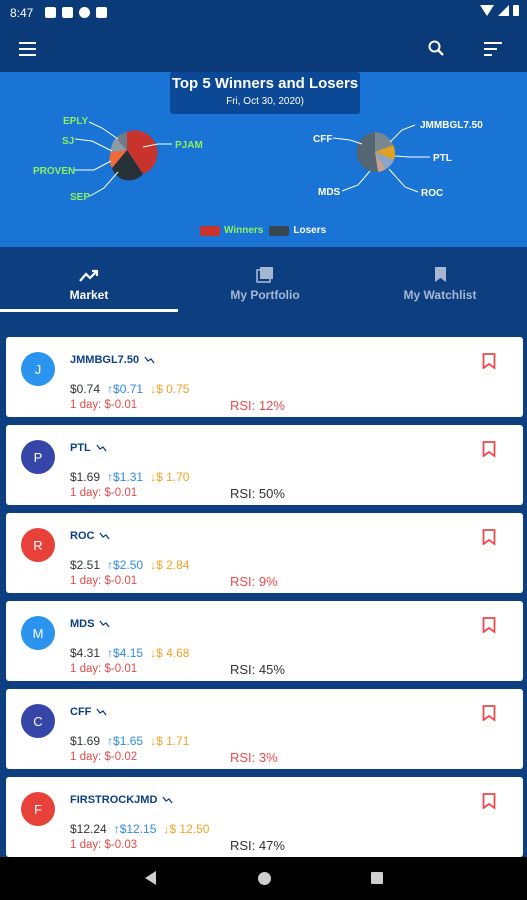 The width and height of the screenshot is (527, 900). I want to click on rsi-value: RSI: 47%, so click(257, 845).